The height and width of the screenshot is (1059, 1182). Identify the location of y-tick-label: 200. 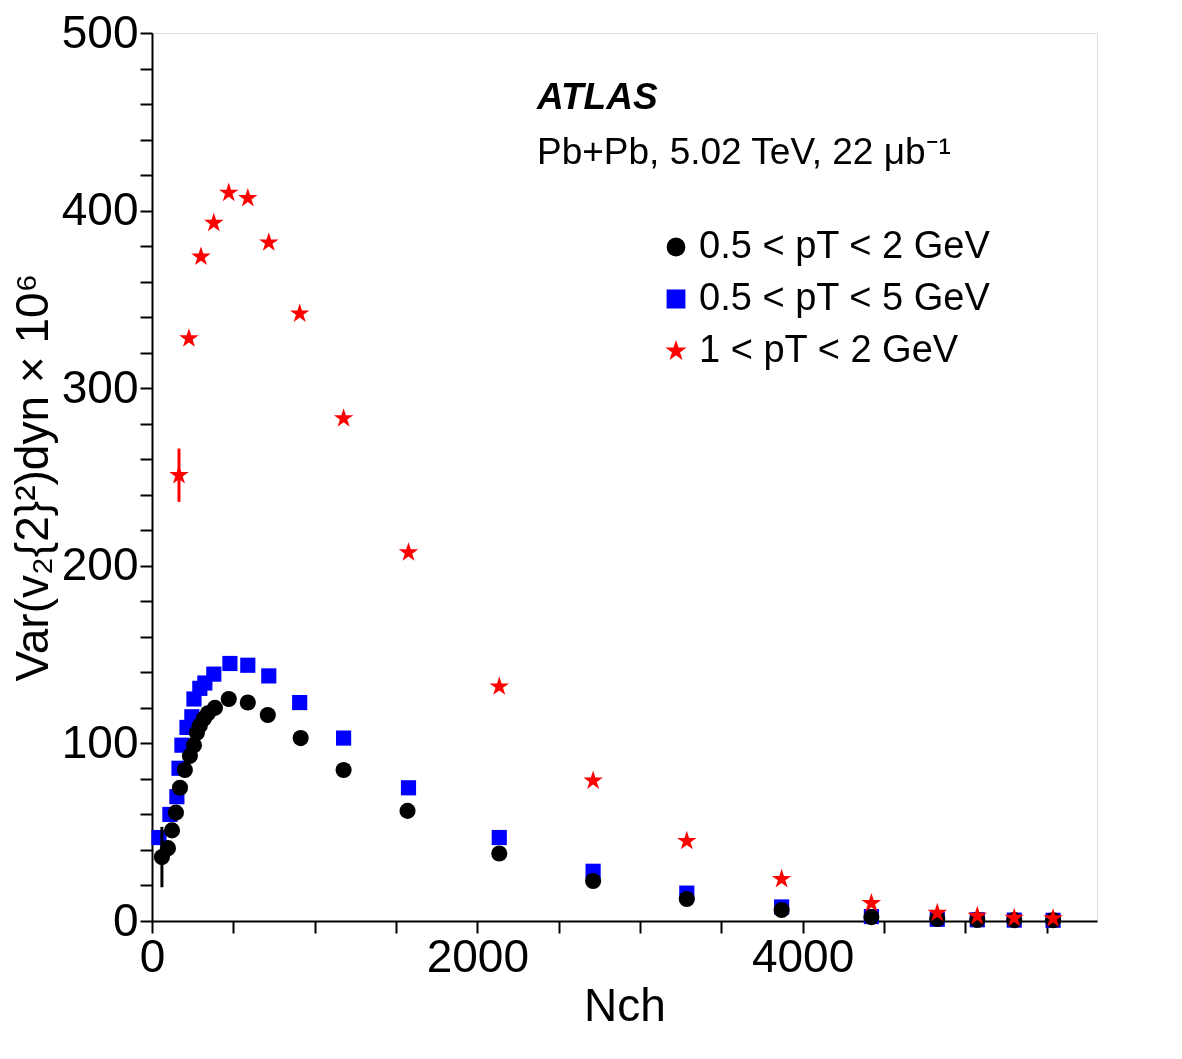
(100, 564).